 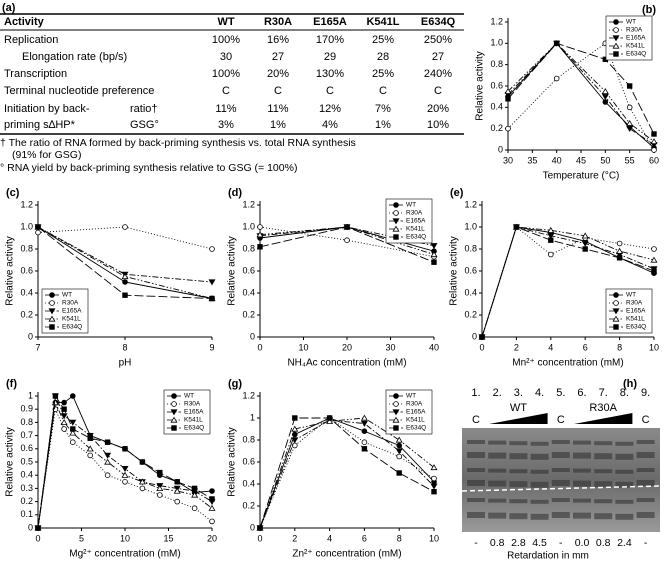 I want to click on panel-label: (d), so click(x=235, y=193).